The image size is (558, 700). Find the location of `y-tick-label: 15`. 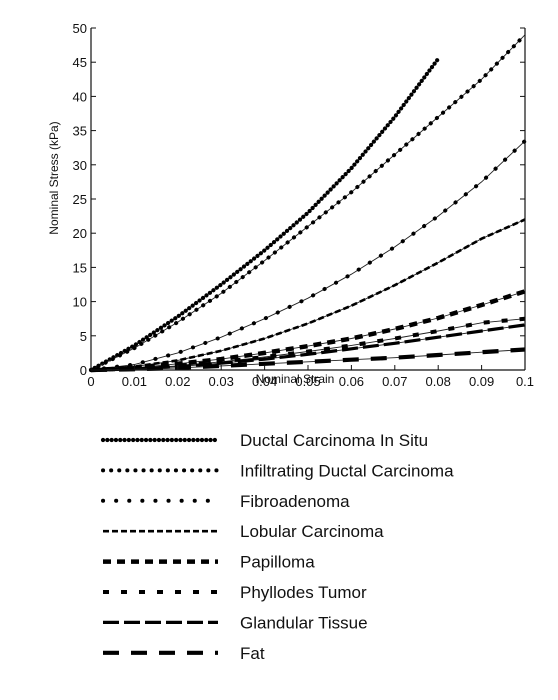

y-tick-label: 15 is located at coordinates (80, 267).